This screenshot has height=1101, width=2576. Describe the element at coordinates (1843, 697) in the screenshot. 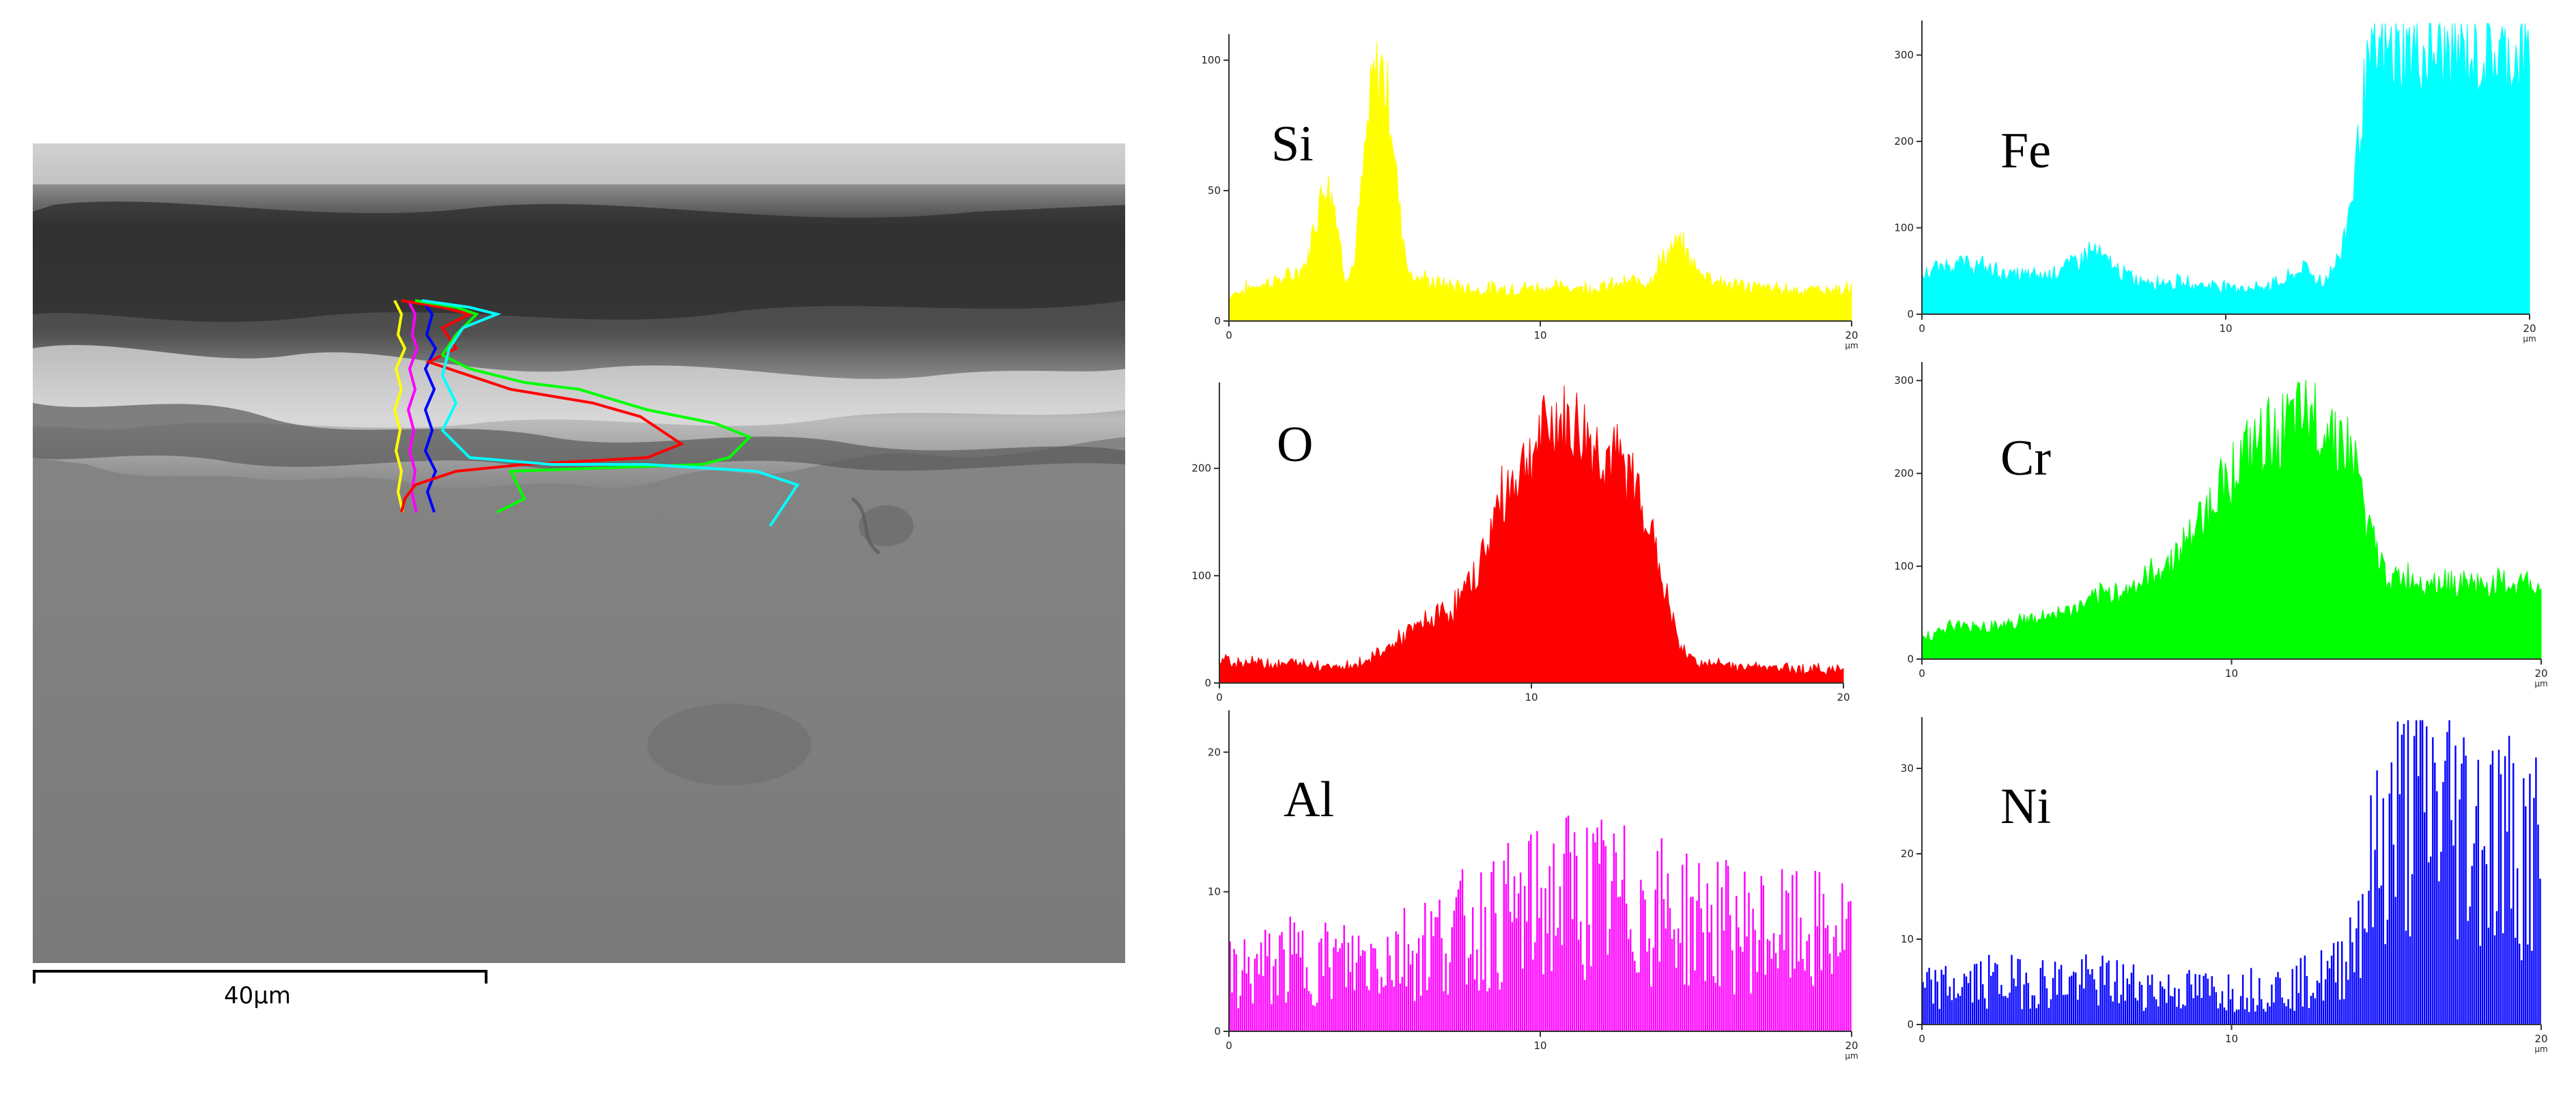

I see `o-x-tick-label: 20` at that location.